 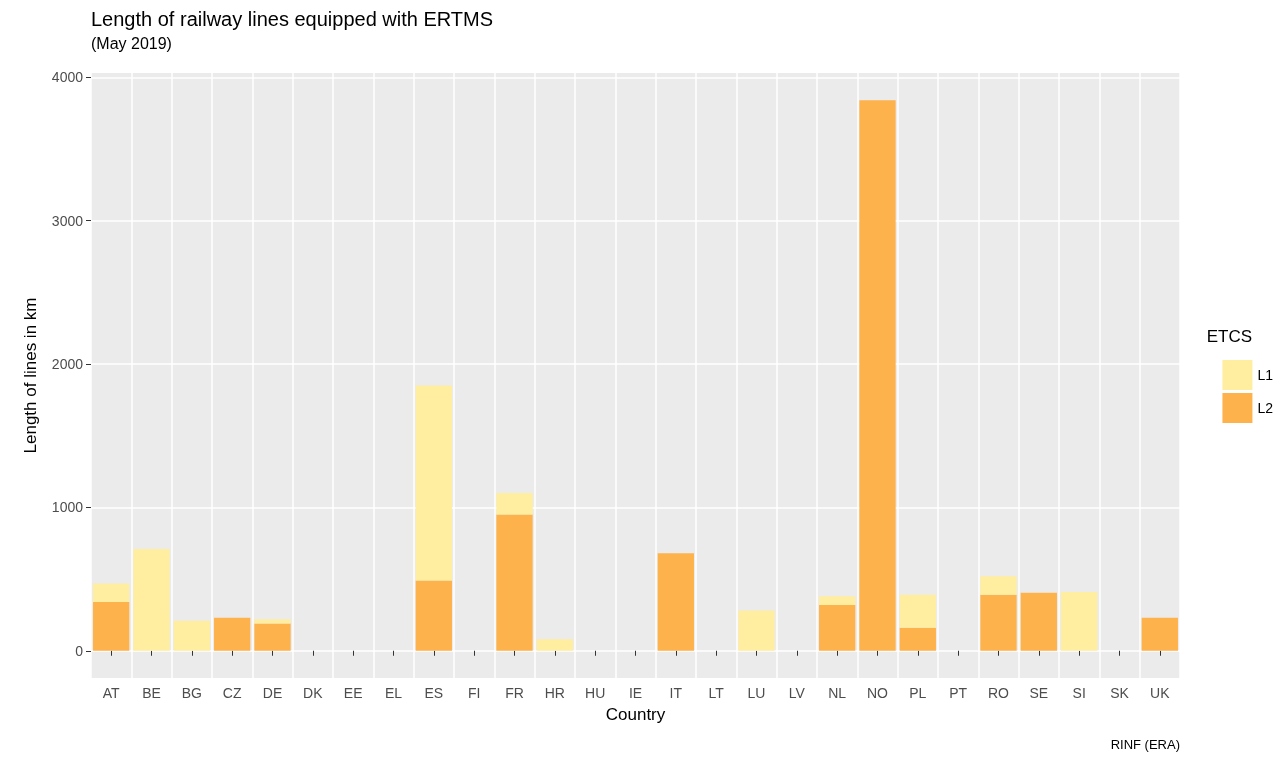 I want to click on x-tick-label: SE, so click(x=1039, y=693).